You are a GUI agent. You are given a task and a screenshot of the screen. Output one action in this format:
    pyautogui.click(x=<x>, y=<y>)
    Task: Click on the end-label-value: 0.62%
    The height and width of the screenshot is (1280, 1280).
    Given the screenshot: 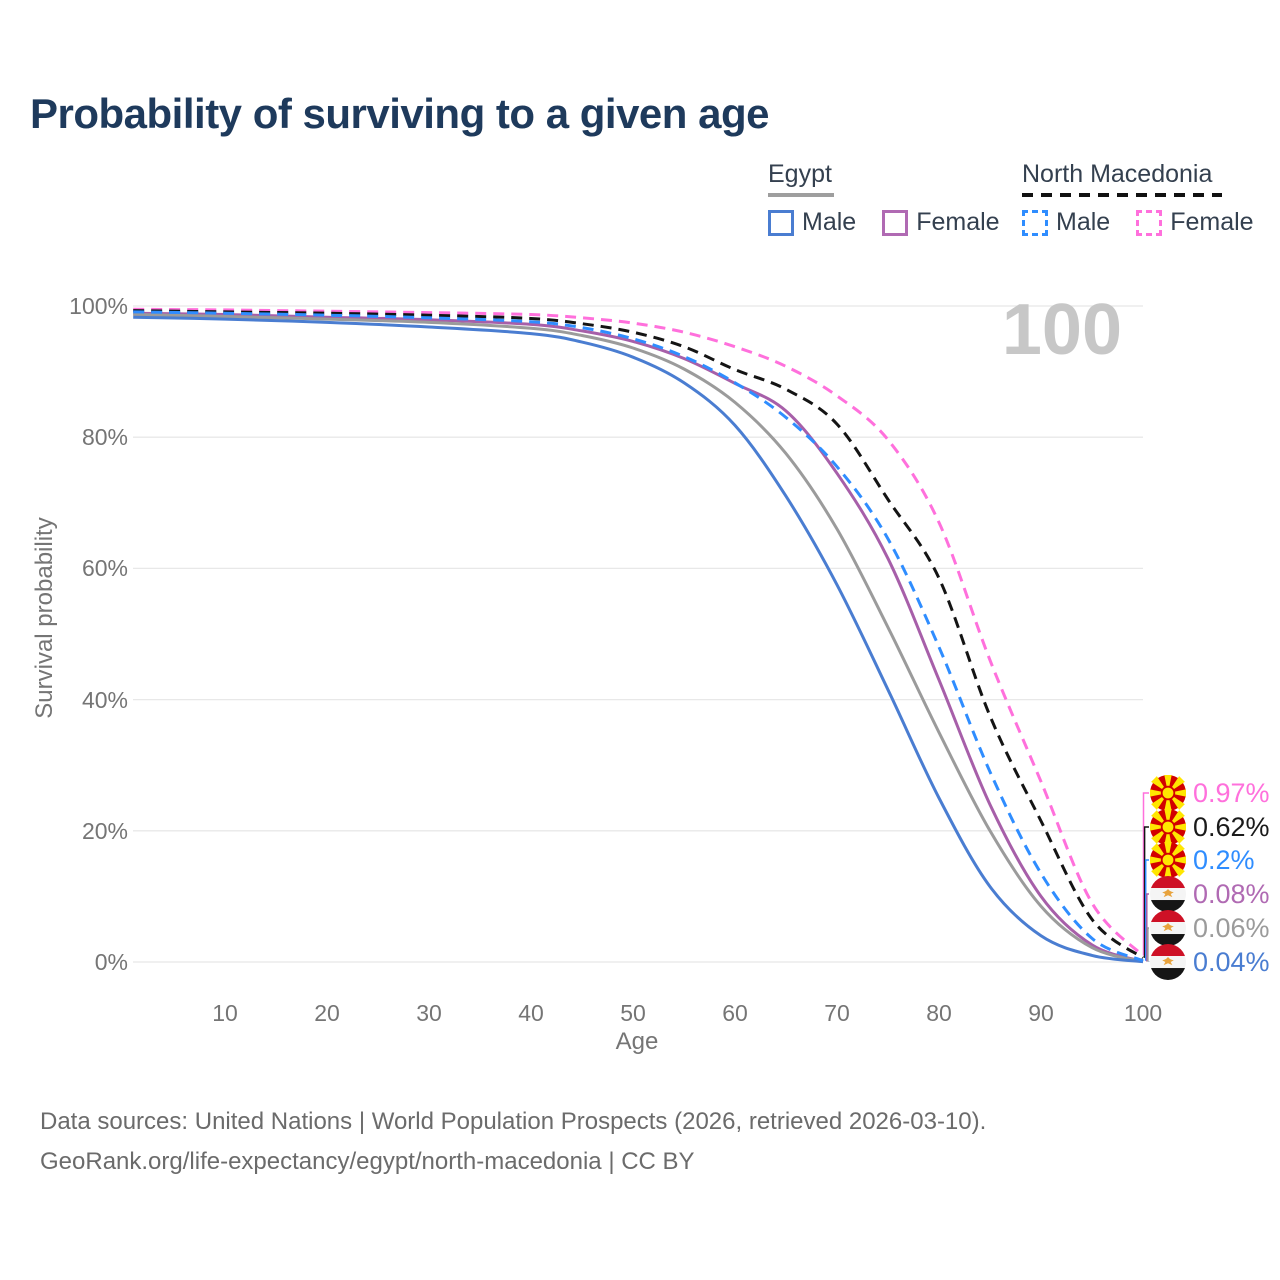 What is the action you would take?
    pyautogui.click(x=1231, y=827)
    